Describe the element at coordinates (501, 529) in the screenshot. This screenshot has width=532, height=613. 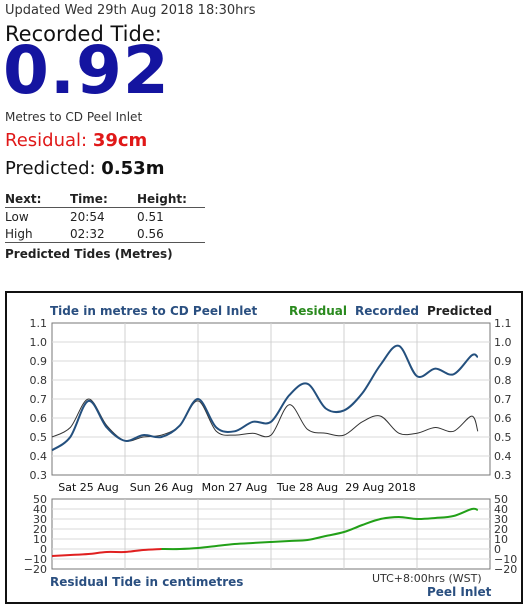
I see `residual-tick-label-right: 20` at that location.